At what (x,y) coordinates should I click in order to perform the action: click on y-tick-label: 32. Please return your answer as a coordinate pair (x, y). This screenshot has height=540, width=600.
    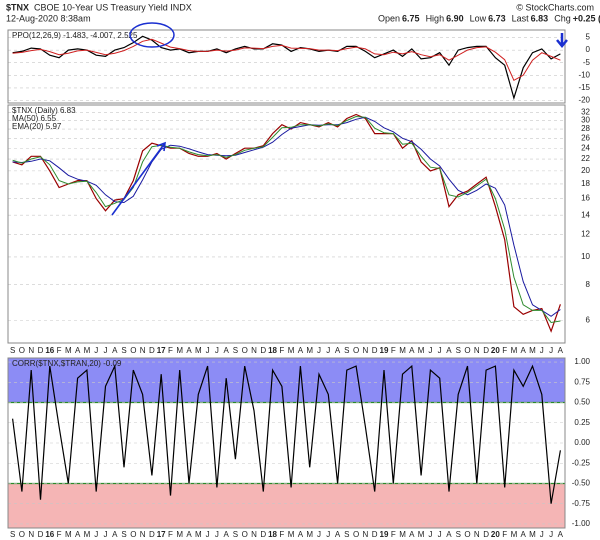
    Looking at the image, I should click on (585, 112).